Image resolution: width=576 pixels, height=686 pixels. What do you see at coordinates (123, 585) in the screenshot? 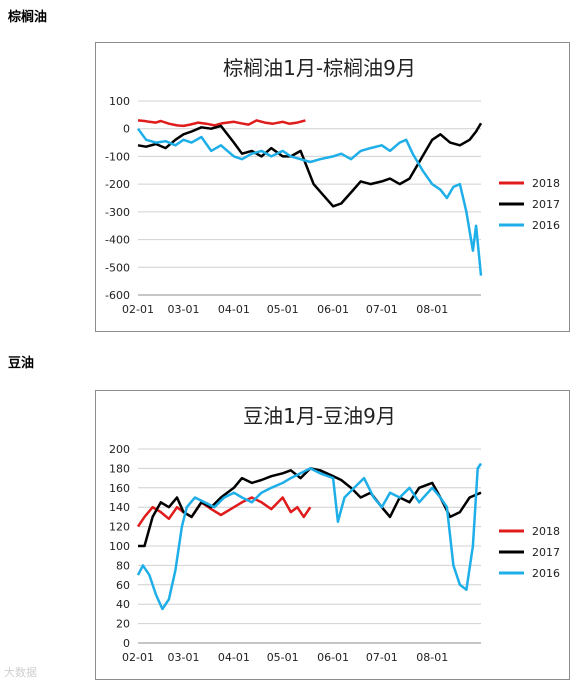
I see `y-tick-label: 60` at bounding box center [123, 585].